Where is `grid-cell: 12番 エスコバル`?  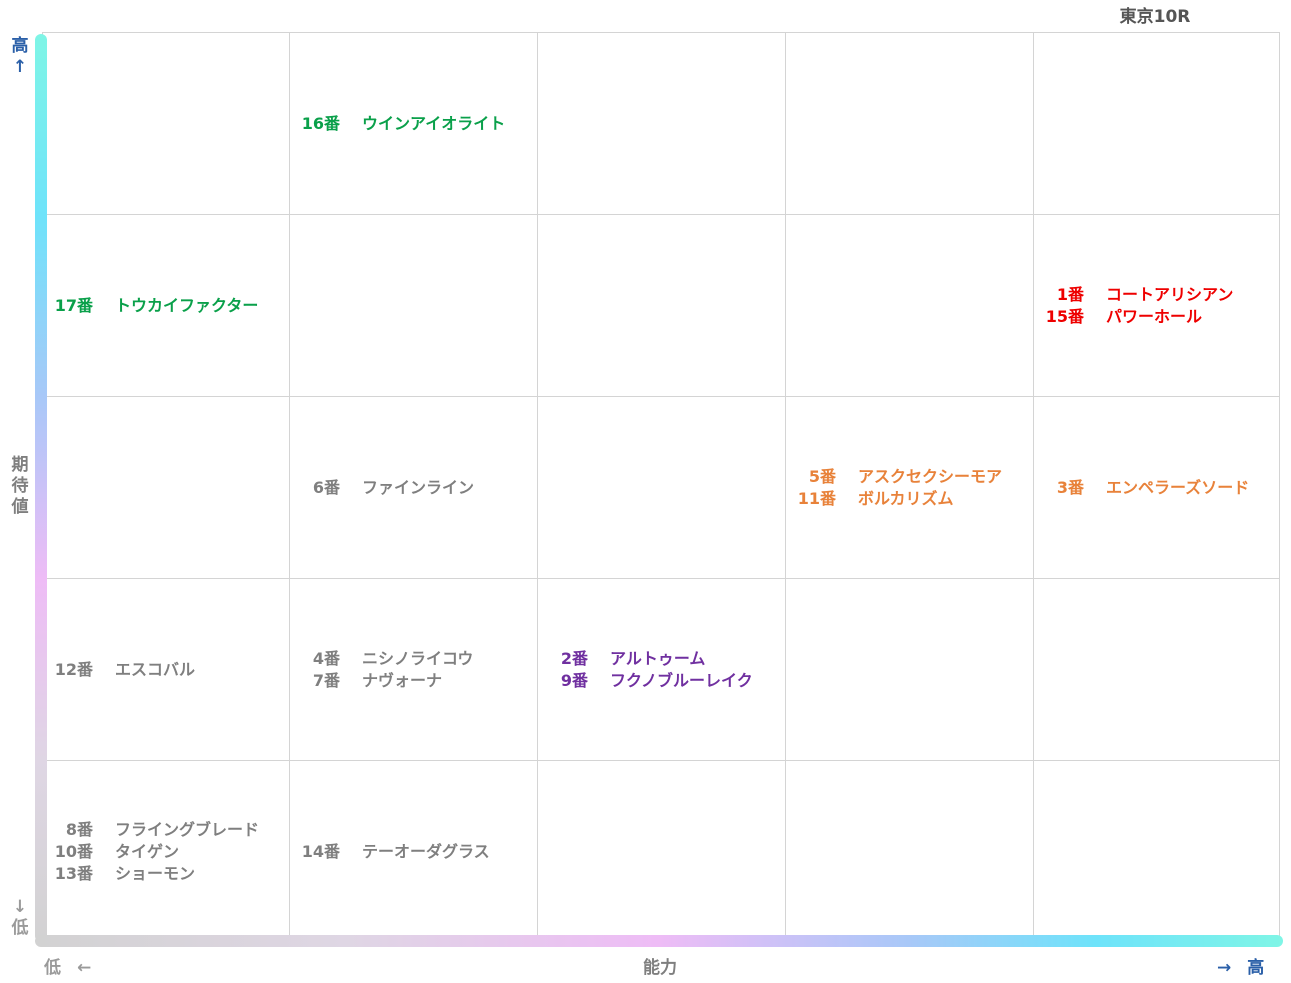 grid-cell: 12番 エスコバル is located at coordinates (165, 670).